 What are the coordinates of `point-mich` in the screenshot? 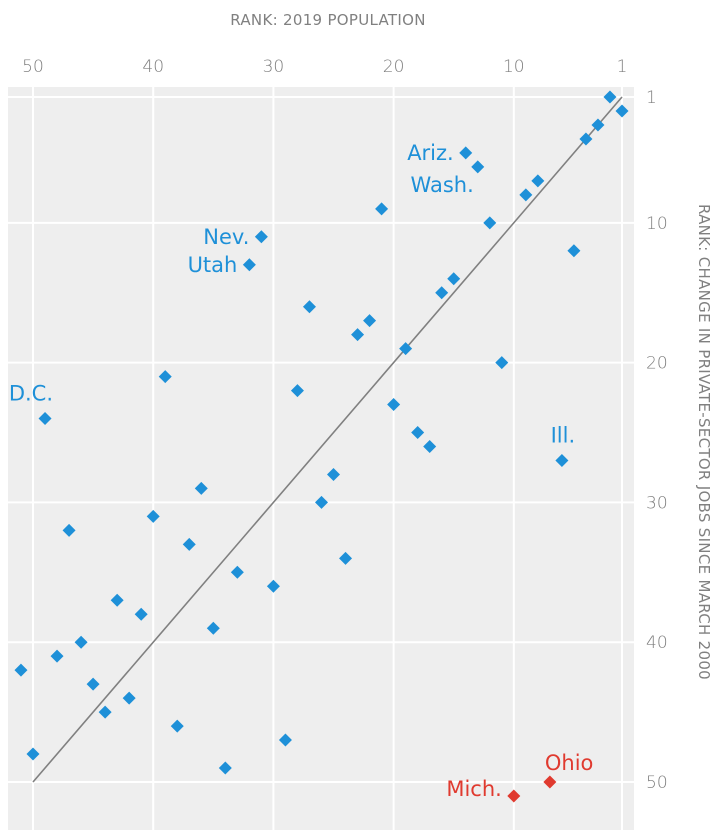 It's located at (514, 796).